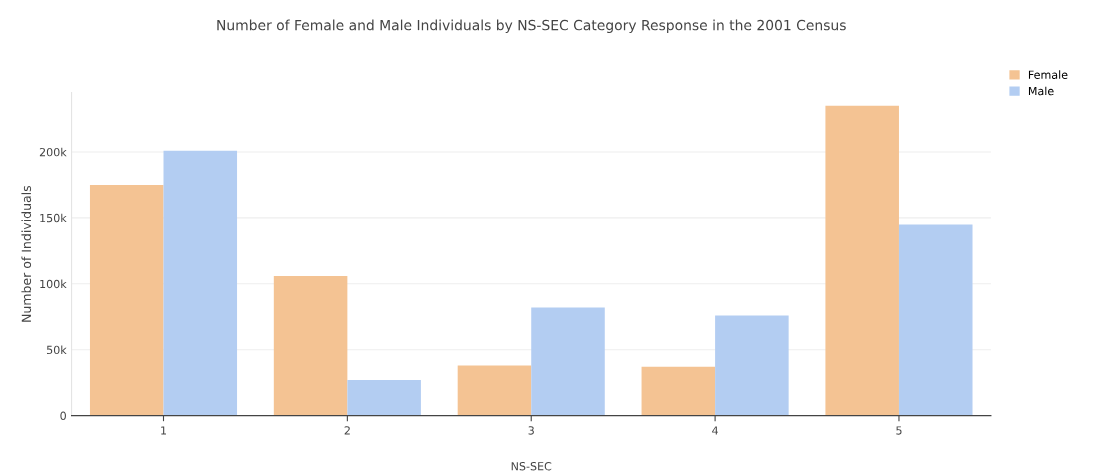  What do you see at coordinates (715, 430) in the screenshot?
I see `x-tick-label: 4` at bounding box center [715, 430].